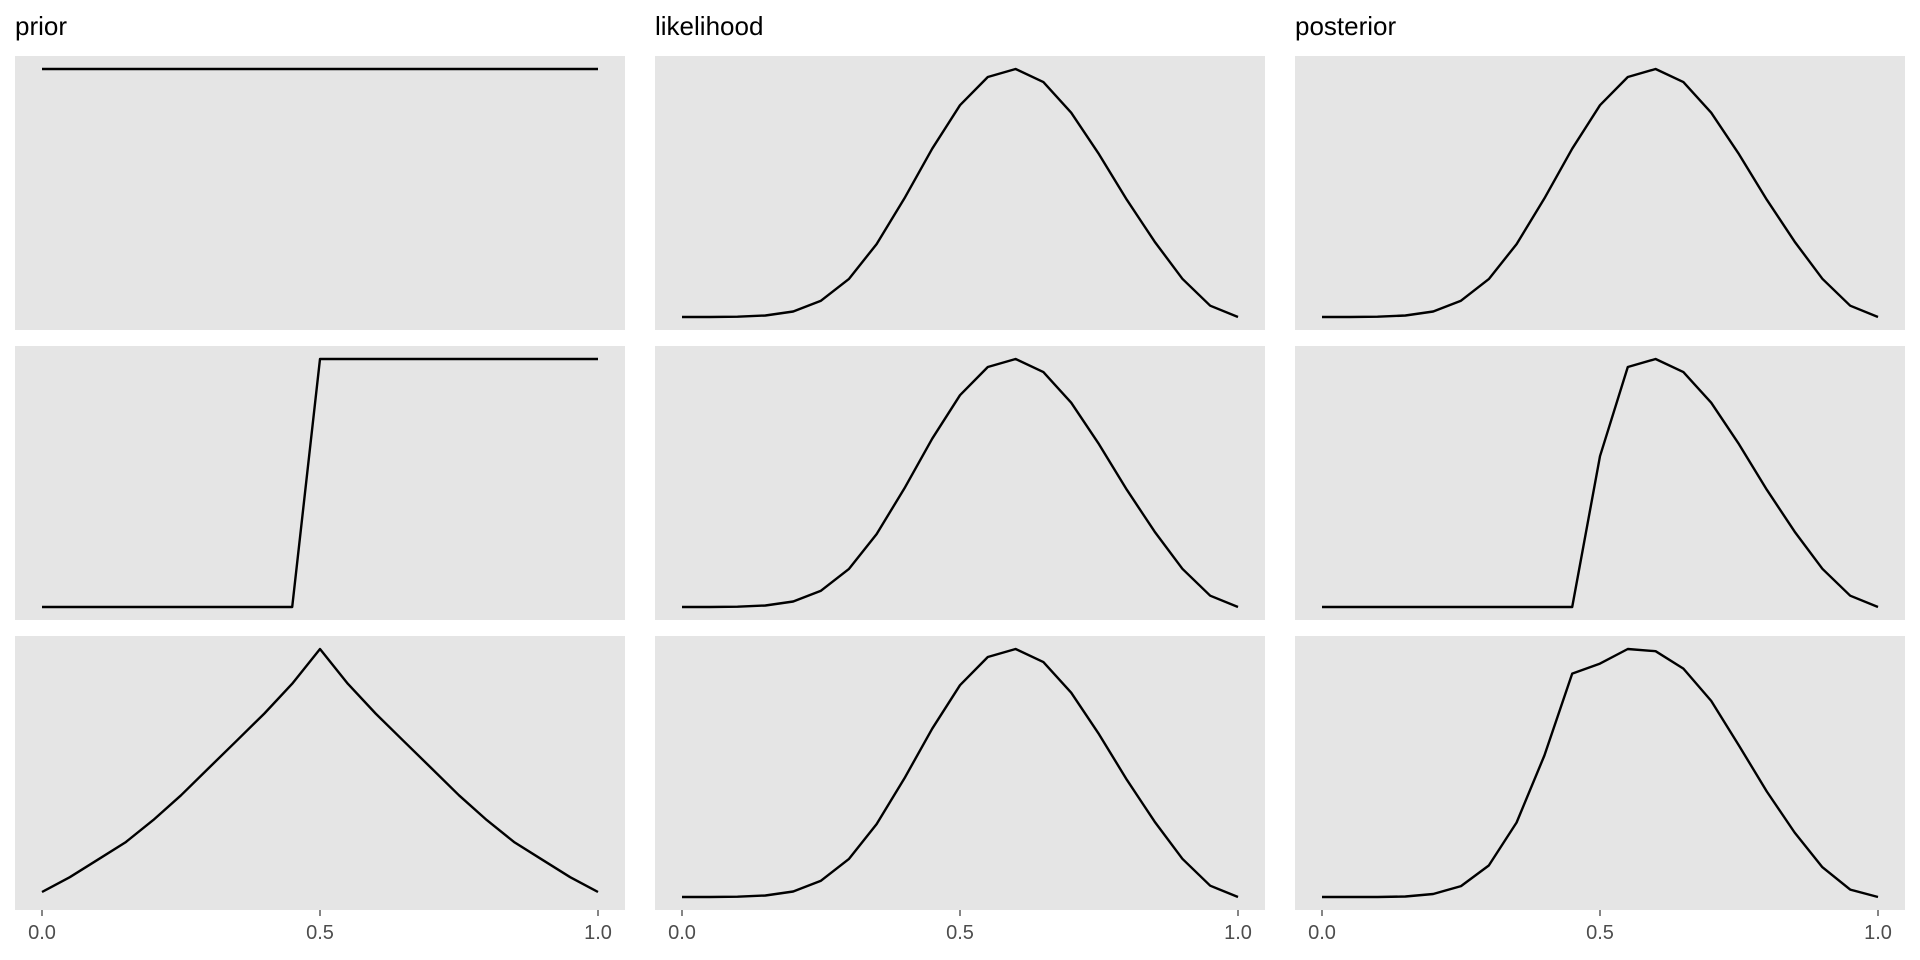 The height and width of the screenshot is (960, 1920). Describe the element at coordinates (1600, 933) in the screenshot. I see `x-tick-label-posterior-1: 0.5` at that location.